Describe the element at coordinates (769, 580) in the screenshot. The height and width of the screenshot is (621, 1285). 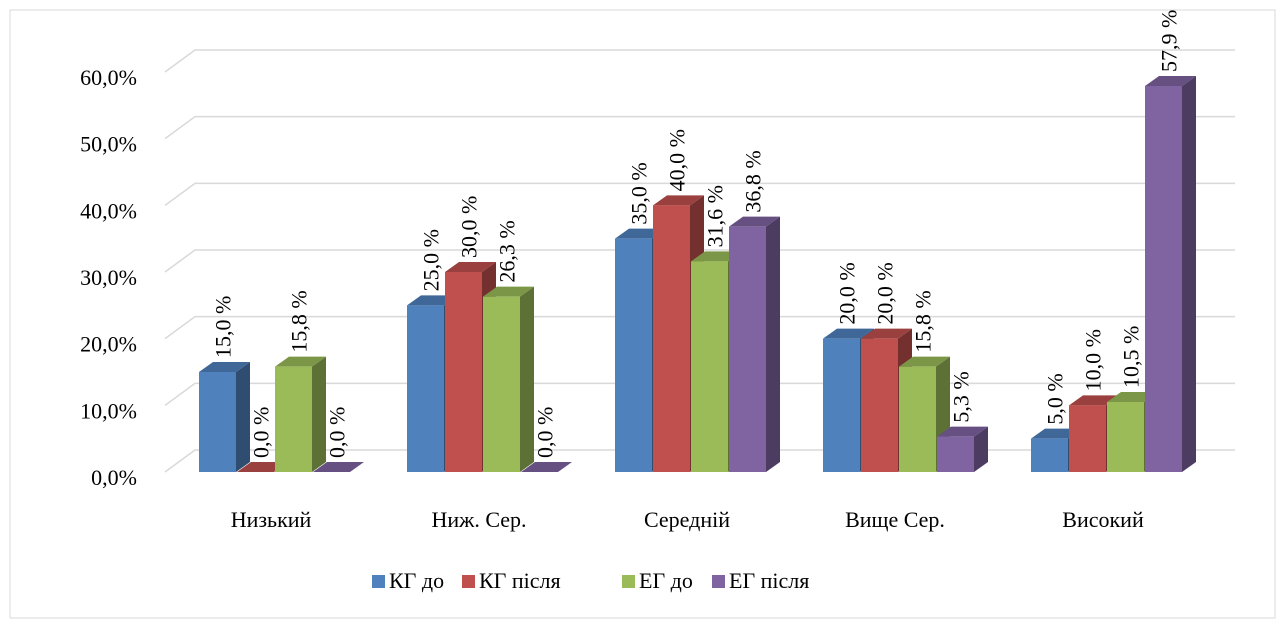
I see `legend-label: ЕГ після` at that location.